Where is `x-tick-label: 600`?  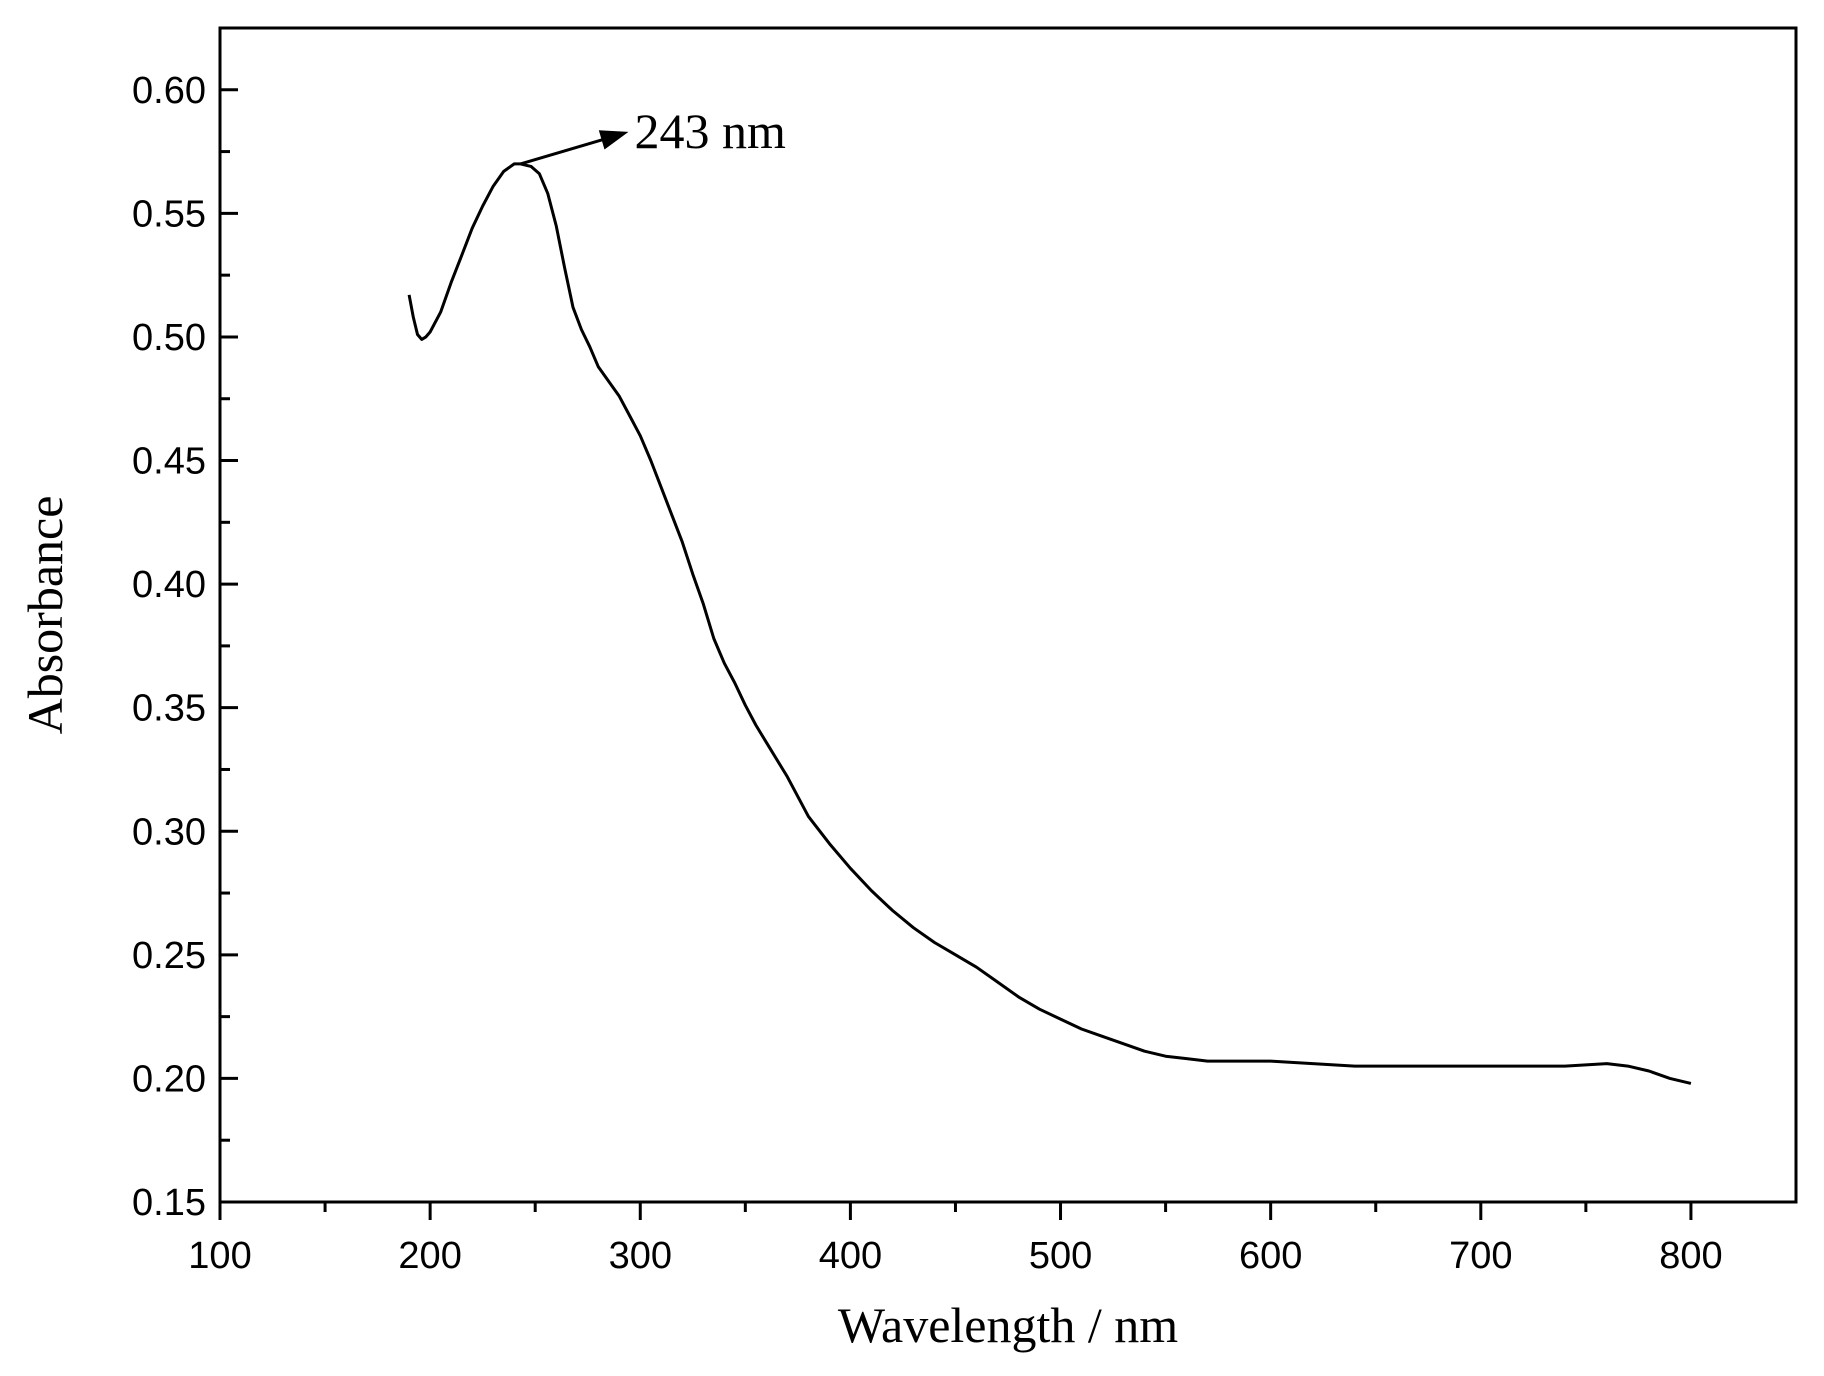 x-tick-label: 600 is located at coordinates (1270, 1256).